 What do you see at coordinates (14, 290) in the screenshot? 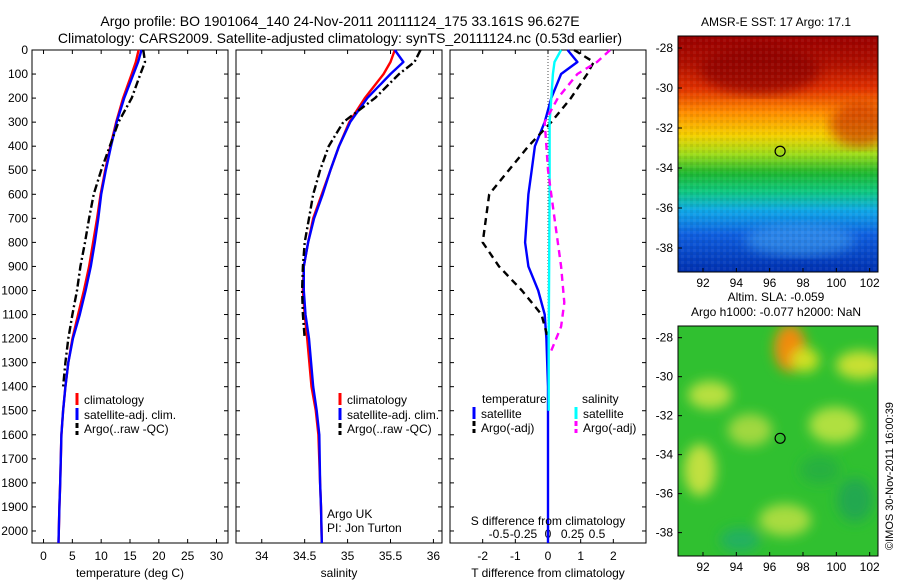
I see `depth-tick-label: 1000` at bounding box center [14, 290].